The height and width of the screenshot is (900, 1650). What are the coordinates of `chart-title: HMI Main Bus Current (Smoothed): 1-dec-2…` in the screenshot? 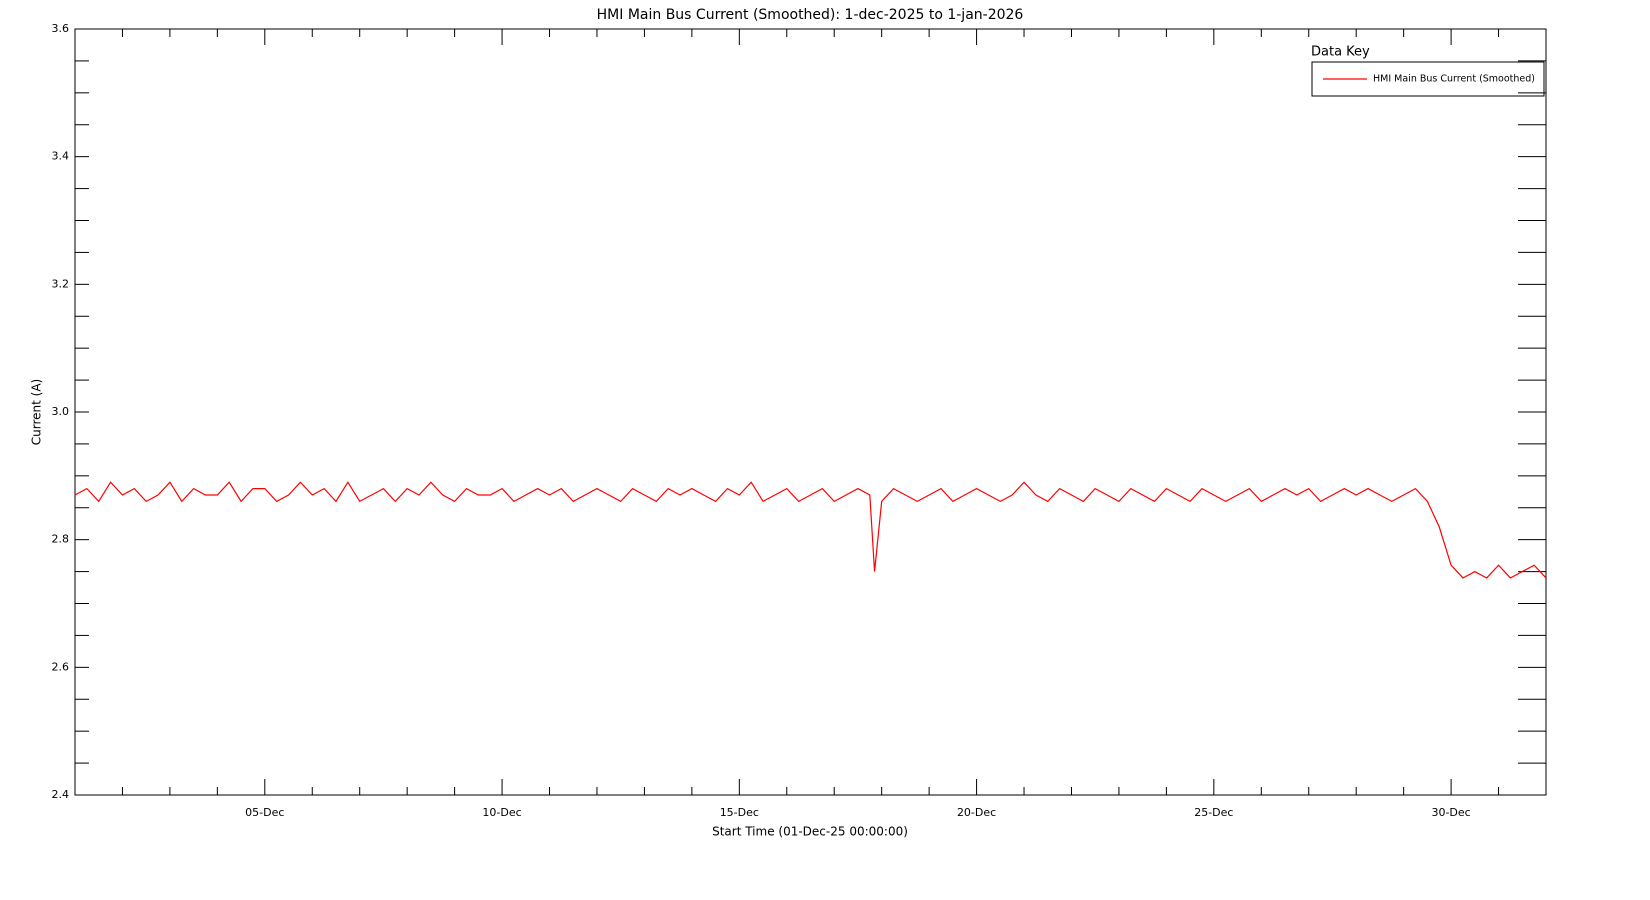 It's located at (810, 15).